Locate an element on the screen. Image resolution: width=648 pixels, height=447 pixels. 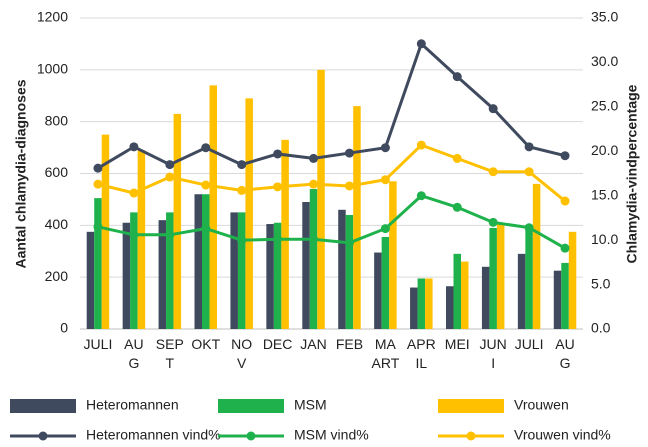
legend-label: Heteromannen vind% is located at coordinates (153, 435).